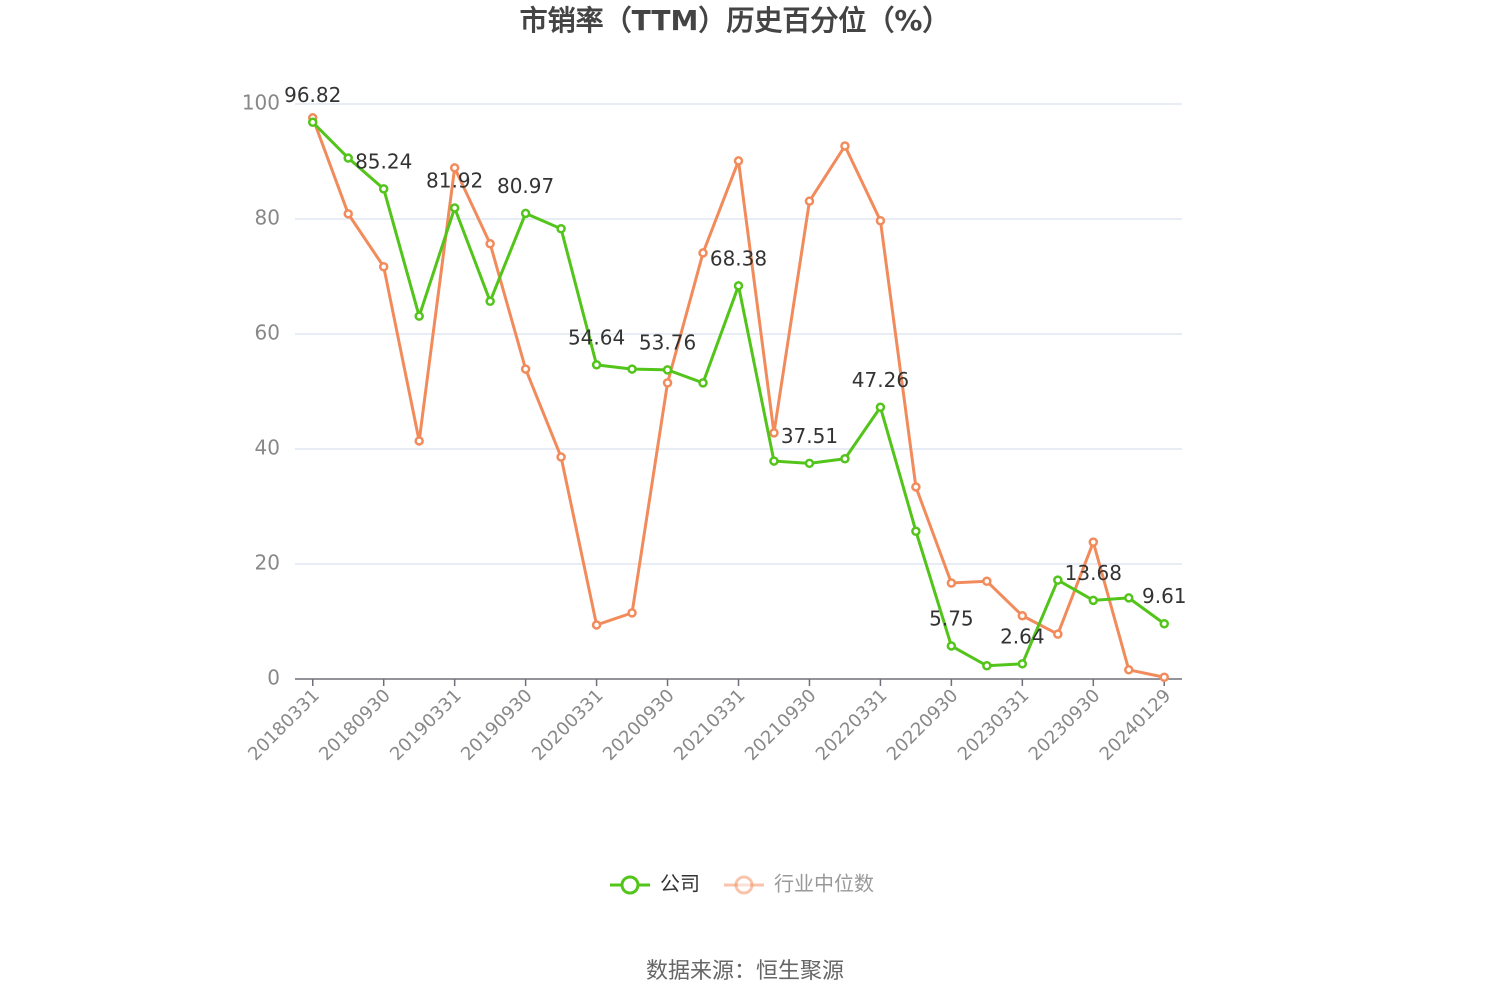  Describe the element at coordinates (710, 725) in the screenshot. I see `x-tick-label: 20210331` at that location.